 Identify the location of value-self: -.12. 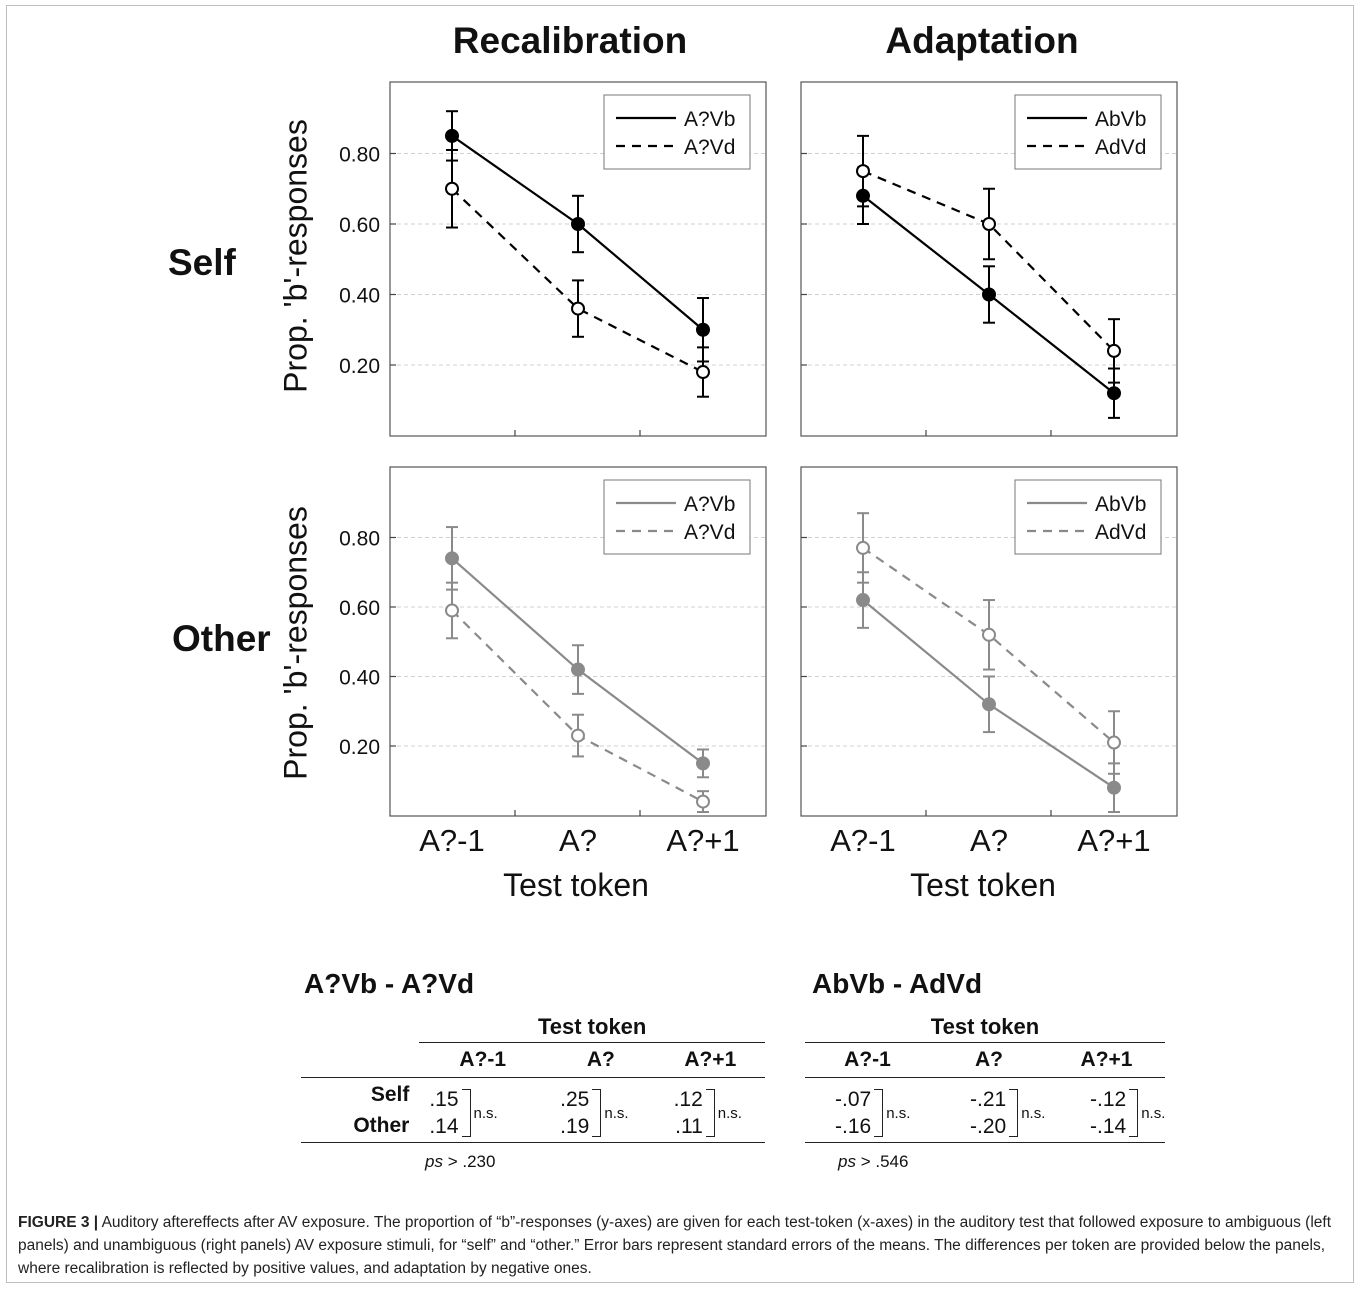
(1108, 1099).